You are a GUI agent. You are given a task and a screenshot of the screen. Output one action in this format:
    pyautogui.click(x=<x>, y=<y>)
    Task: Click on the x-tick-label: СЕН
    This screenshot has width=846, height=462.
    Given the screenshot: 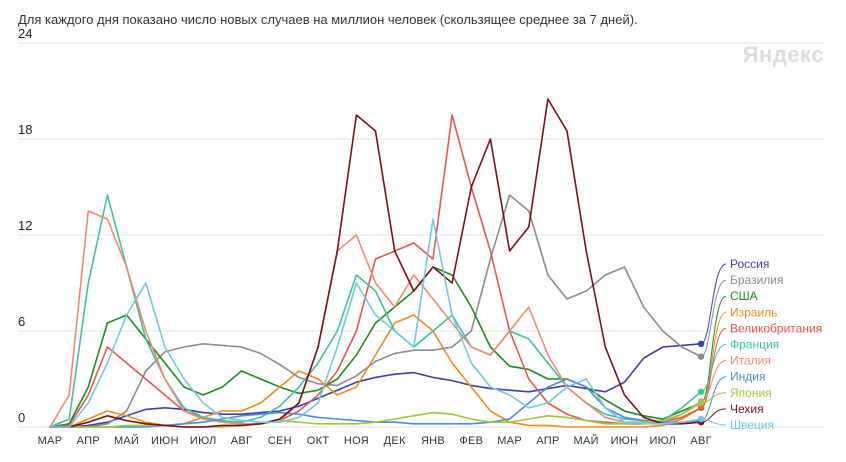 What is the action you would take?
    pyautogui.click(x=280, y=441)
    